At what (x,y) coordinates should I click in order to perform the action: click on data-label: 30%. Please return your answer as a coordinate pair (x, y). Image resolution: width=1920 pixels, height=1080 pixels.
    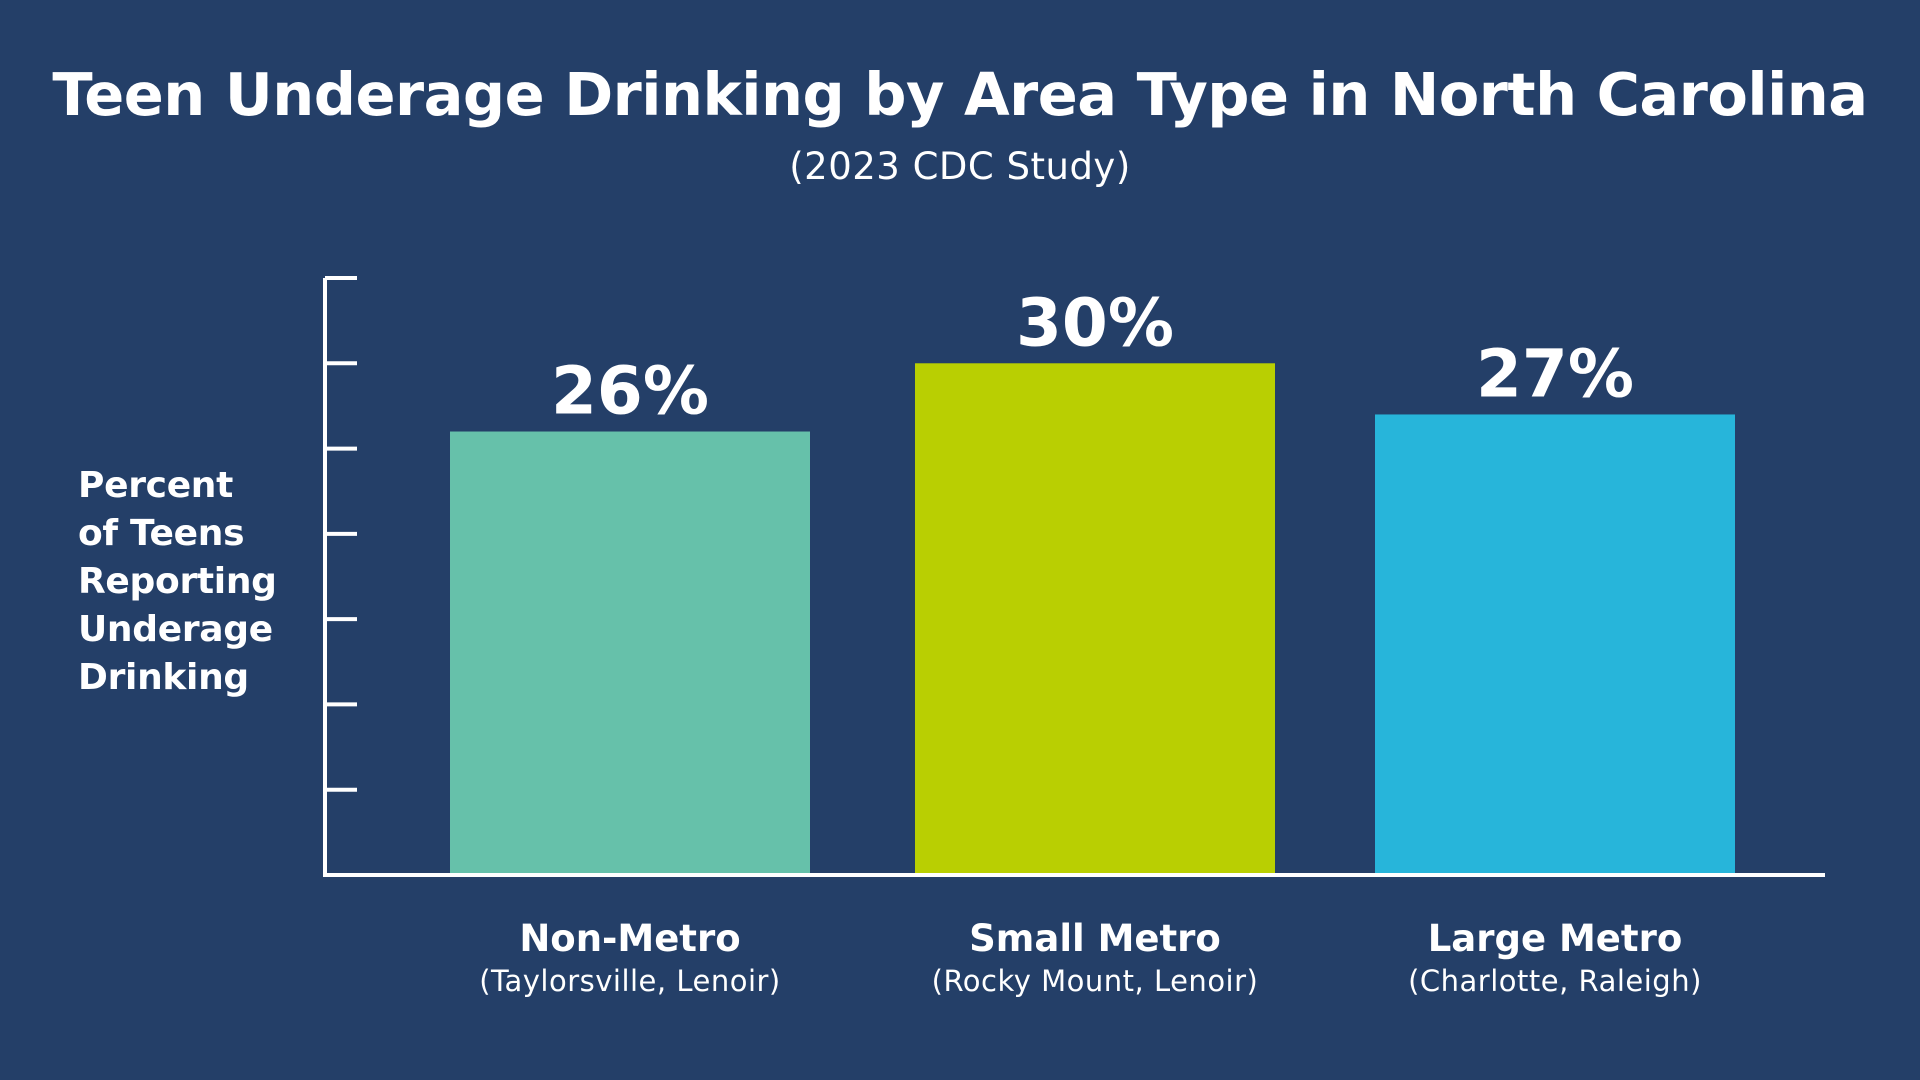
    Looking at the image, I should click on (1095, 322).